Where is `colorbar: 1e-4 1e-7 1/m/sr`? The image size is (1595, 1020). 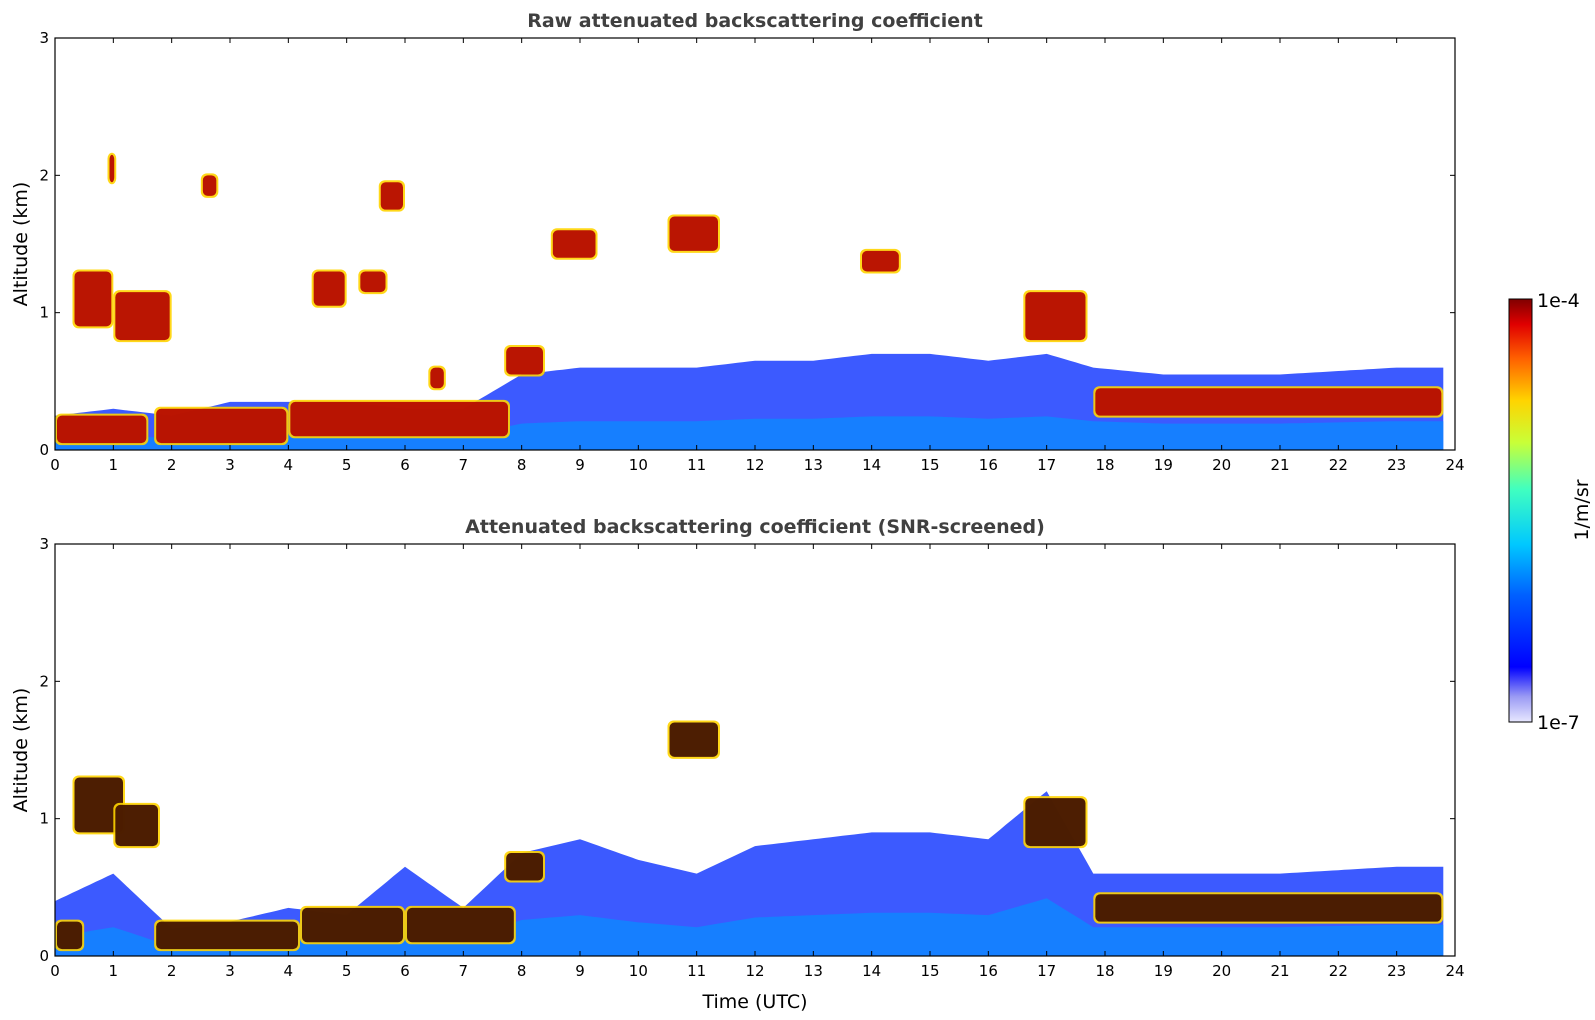
colorbar: 1e-4 1e-7 1/m/sr is located at coordinates (1550, 512).